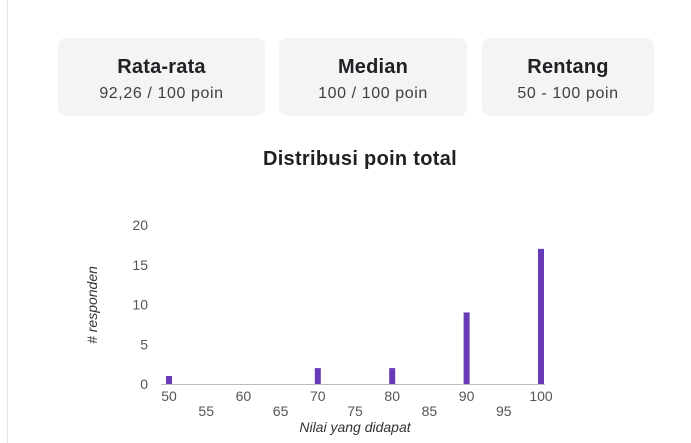 This screenshot has width=691, height=443. What do you see at coordinates (467, 396) in the screenshot?
I see `x-tick-label: 90` at bounding box center [467, 396].